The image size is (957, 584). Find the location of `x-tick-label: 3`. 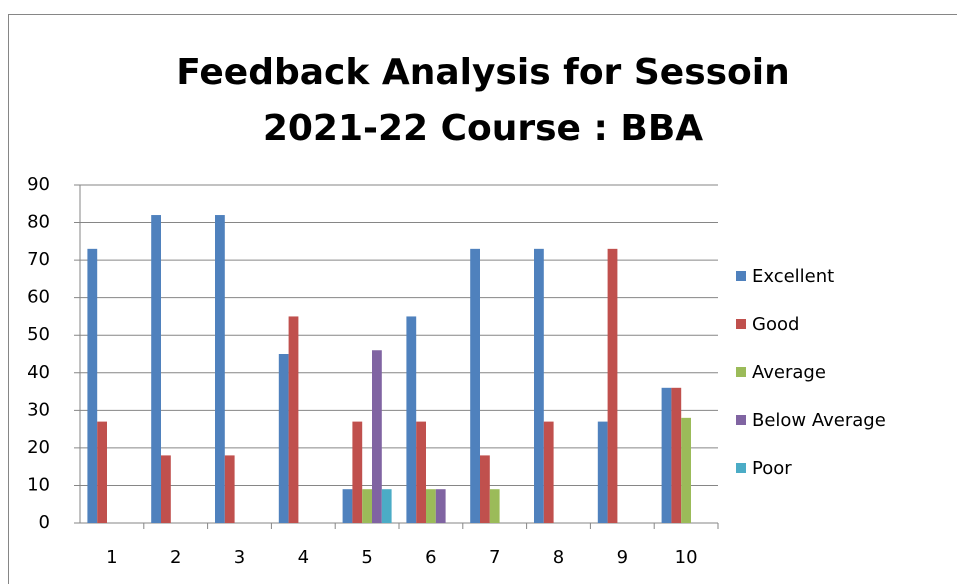

x-tick-label: 3 is located at coordinates (239, 557).